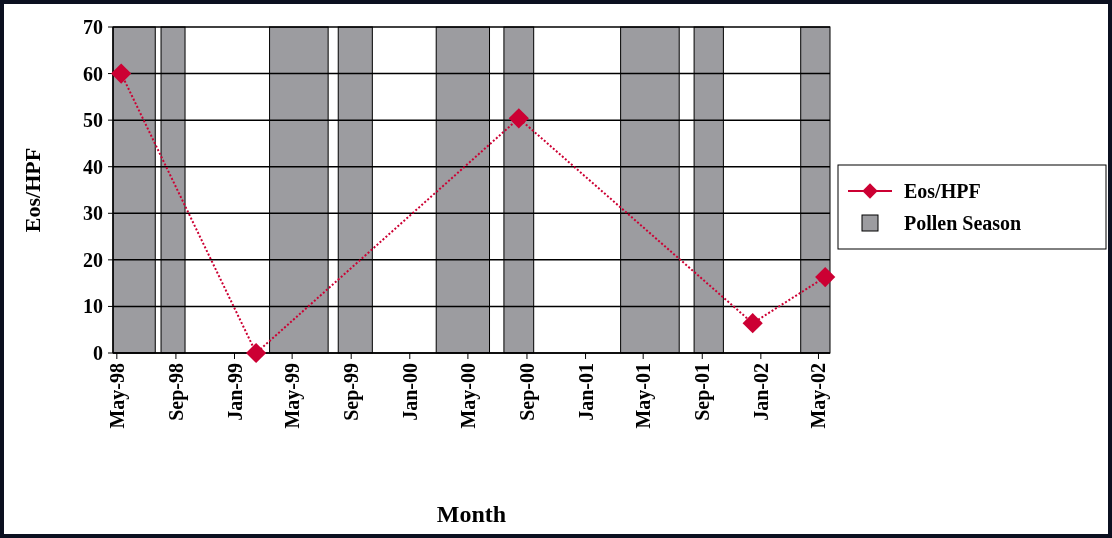 This screenshot has height=538, width=1112. What do you see at coordinates (293, 396) in the screenshot?
I see `x-tick-label: May-99` at bounding box center [293, 396].